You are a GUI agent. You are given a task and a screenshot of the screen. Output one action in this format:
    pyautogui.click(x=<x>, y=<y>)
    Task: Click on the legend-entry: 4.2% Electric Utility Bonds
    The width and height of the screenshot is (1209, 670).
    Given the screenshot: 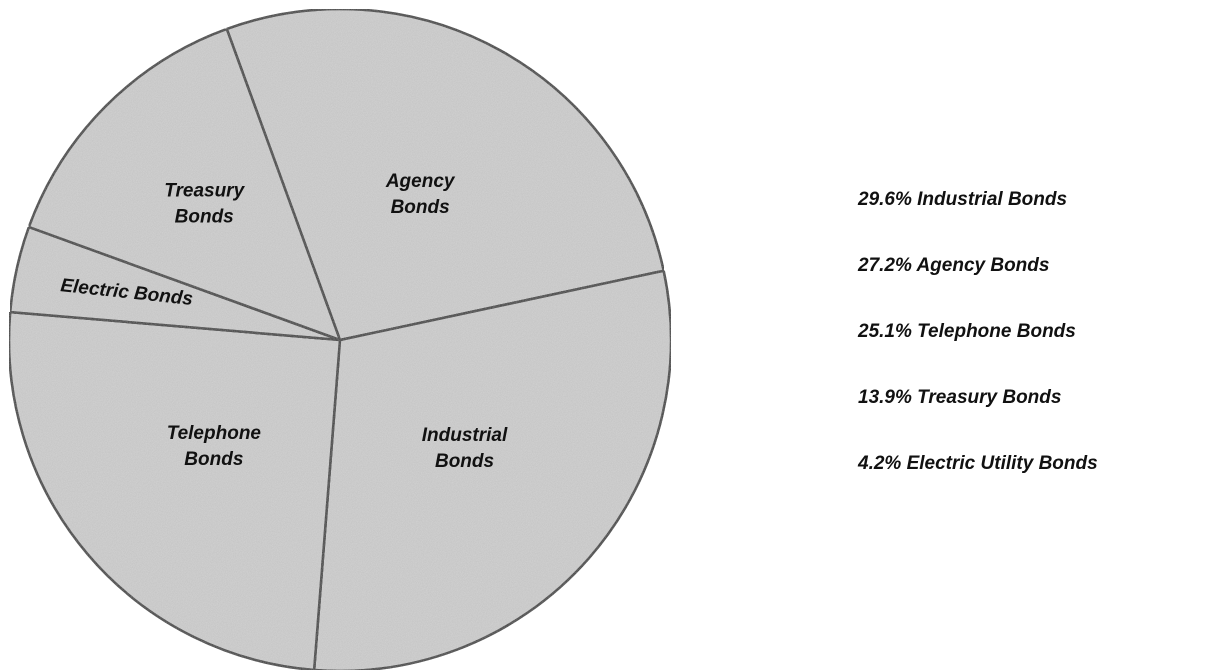 What is the action you would take?
    pyautogui.click(x=977, y=463)
    